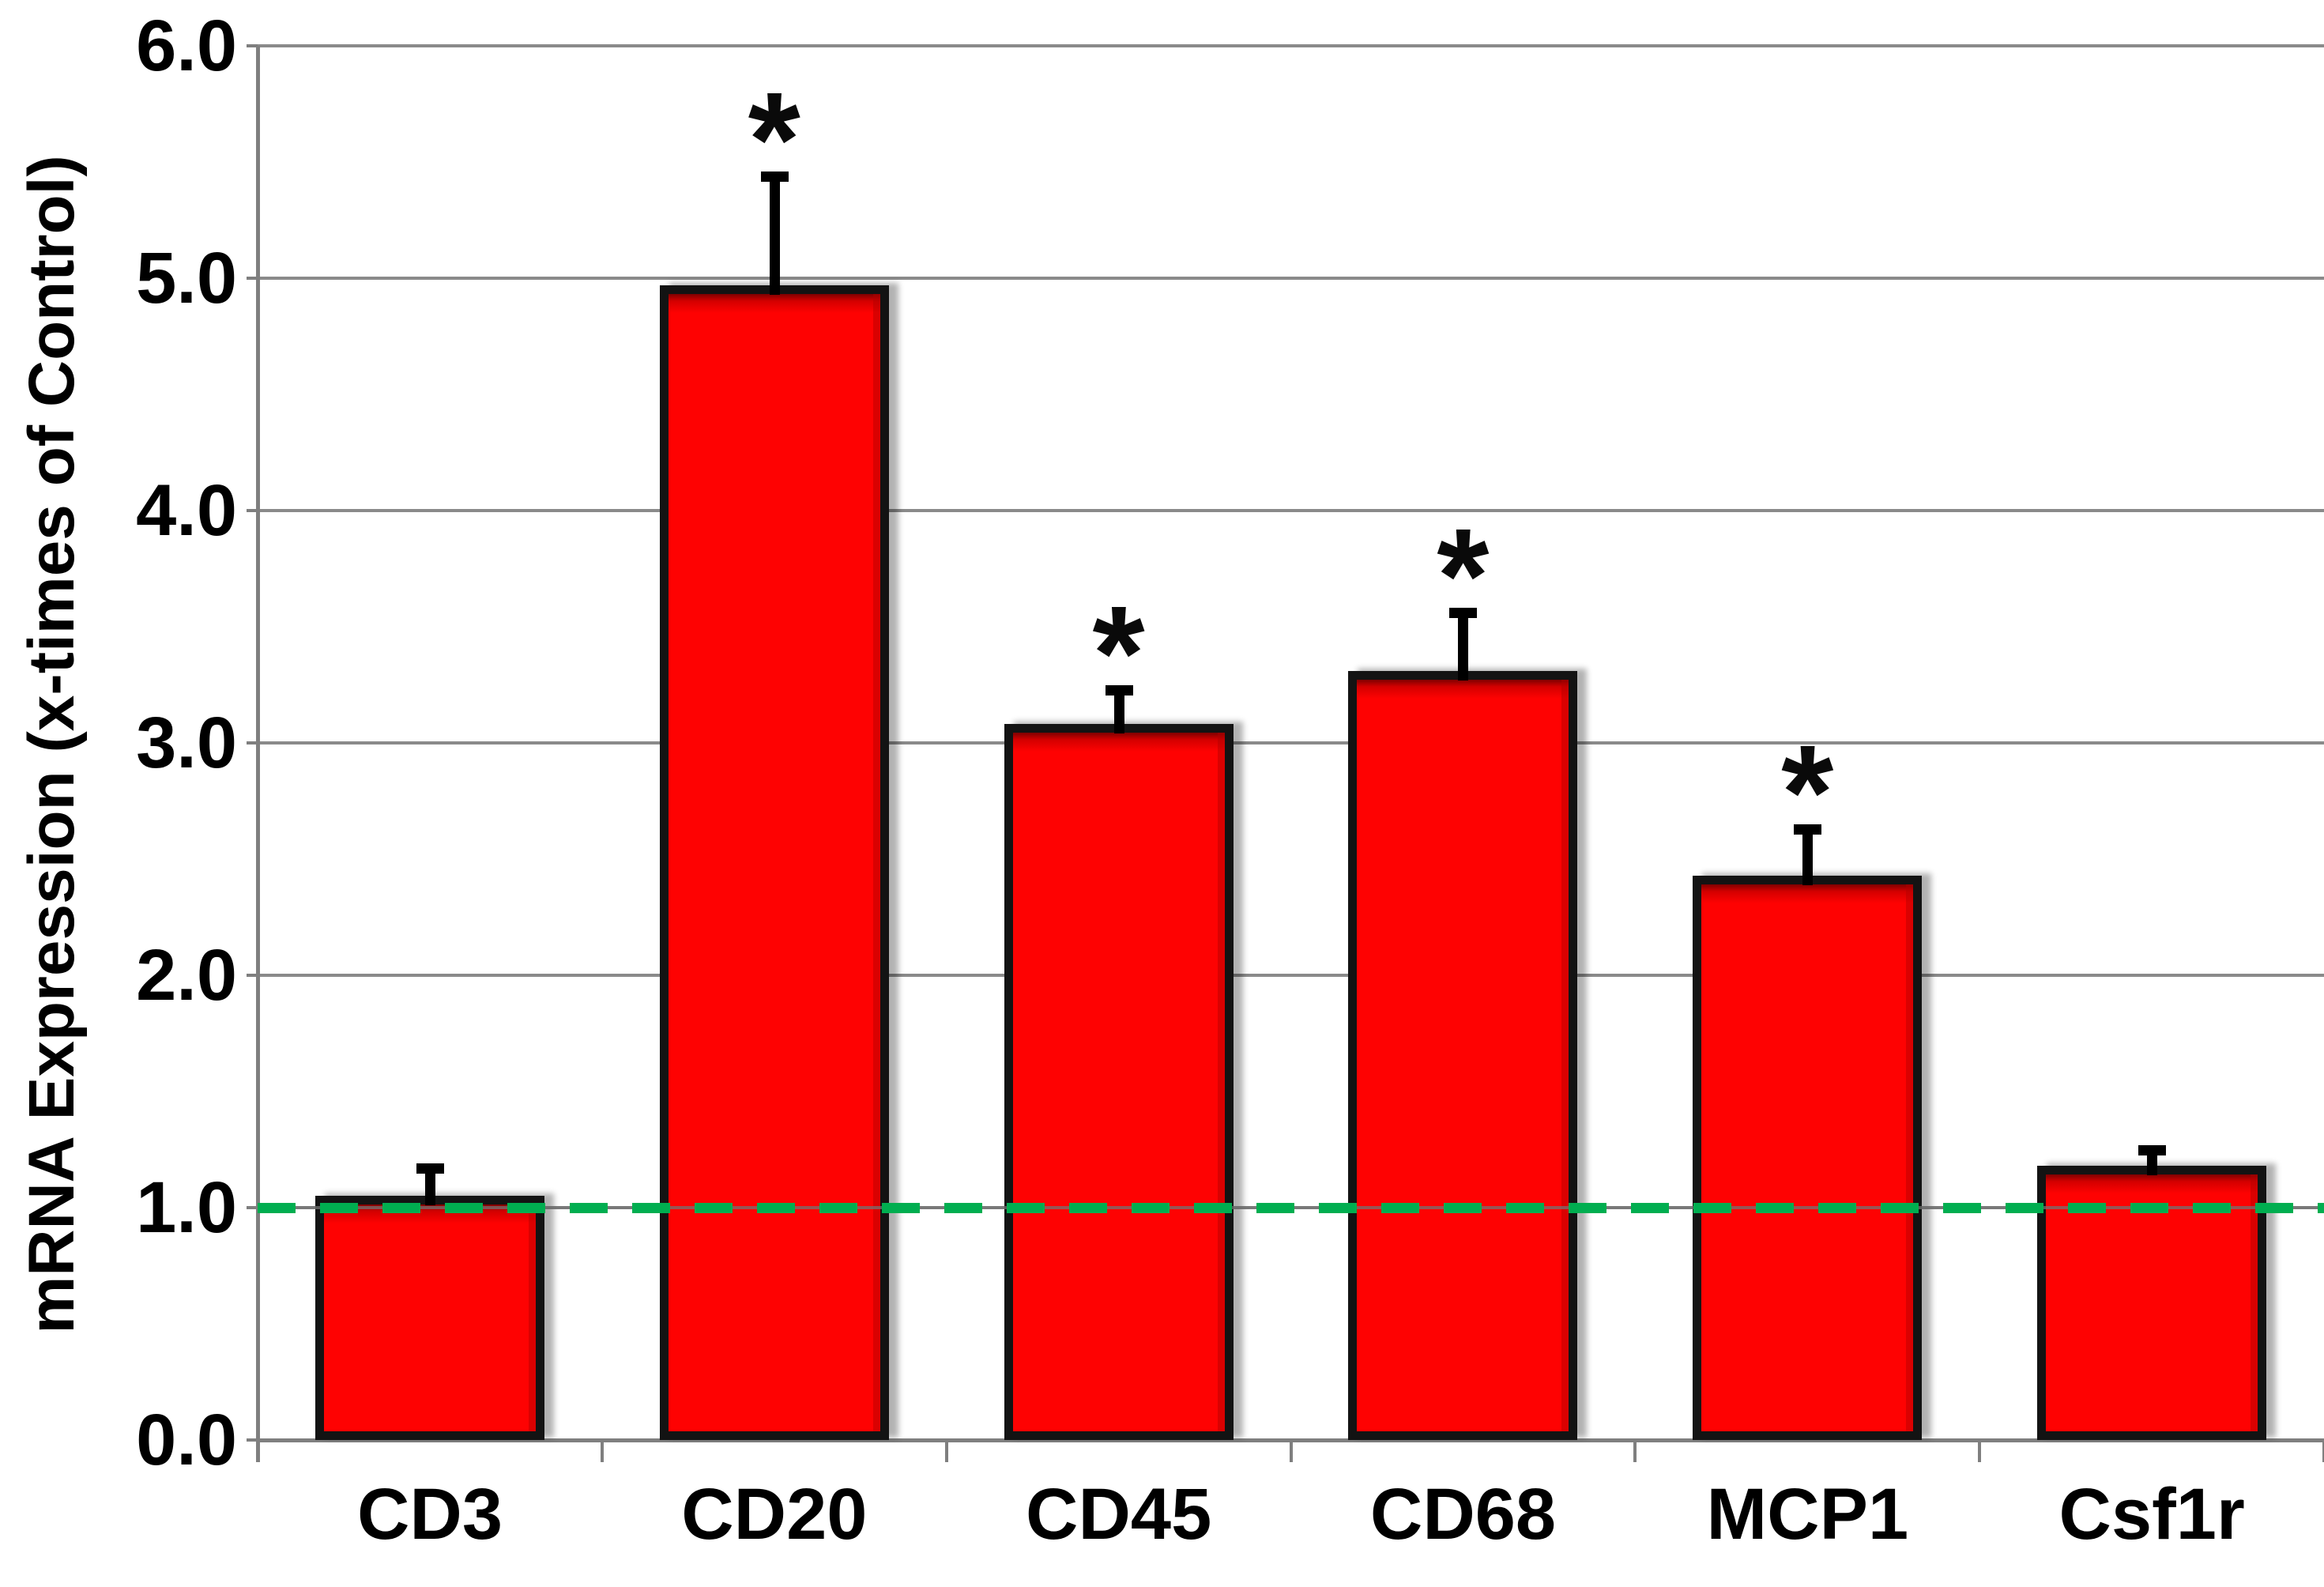 The image size is (2324, 1587). What do you see at coordinates (1291, 975) in the screenshot?
I see `gridline-y2` at bounding box center [1291, 975].